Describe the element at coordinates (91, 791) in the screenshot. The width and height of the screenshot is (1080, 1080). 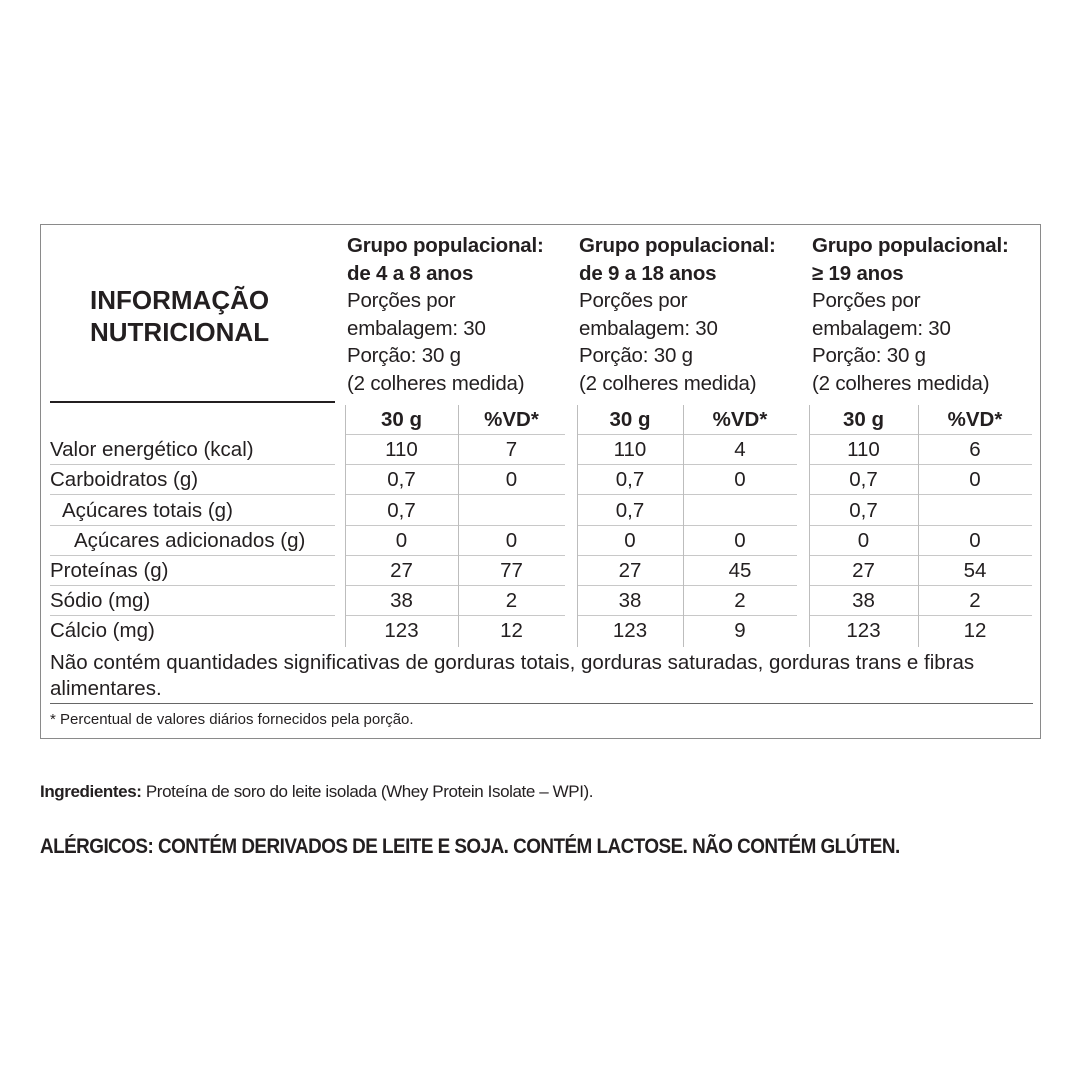
I see `ingredients-label: Ingredientes:` at that location.